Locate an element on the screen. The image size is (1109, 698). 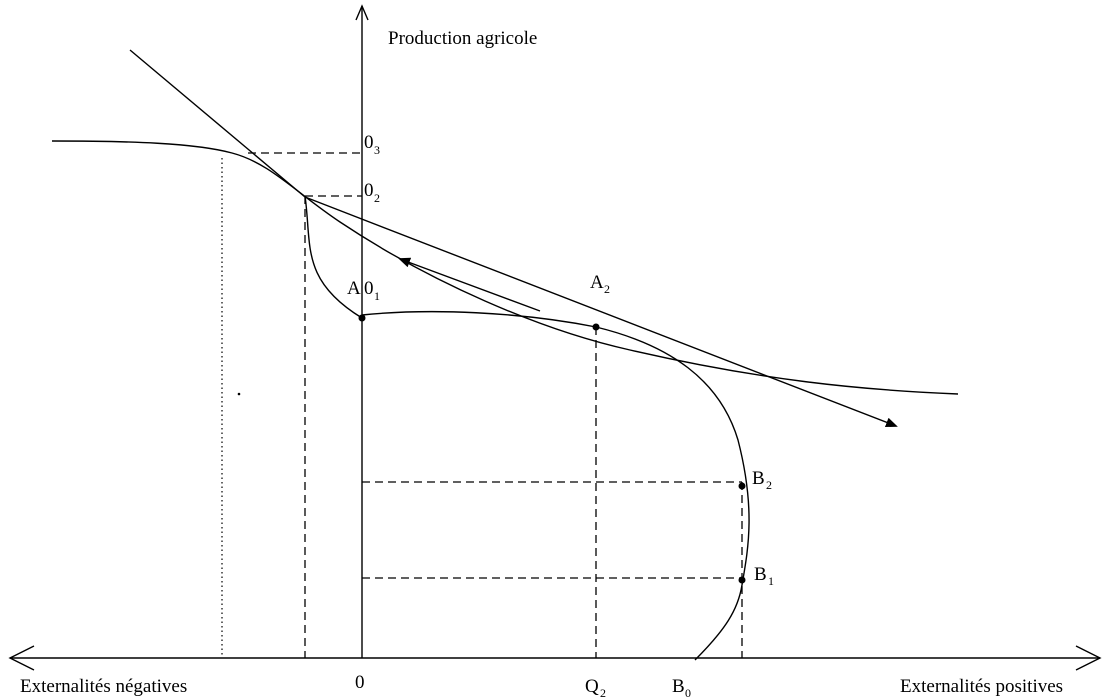
stray-dot is located at coordinates (239, 394).